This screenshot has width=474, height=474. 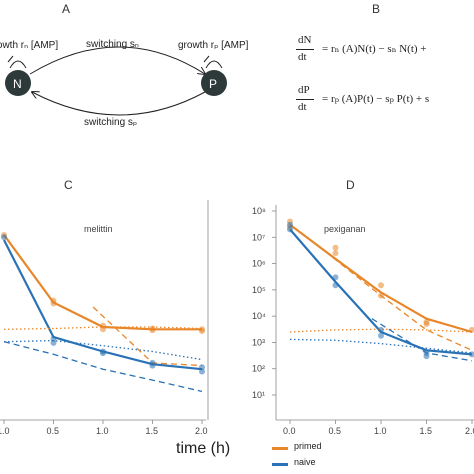 I want to click on eq-dn-rhs: = rₙ (A)N(t) − sₙ N(t) +, so click(x=374, y=49).